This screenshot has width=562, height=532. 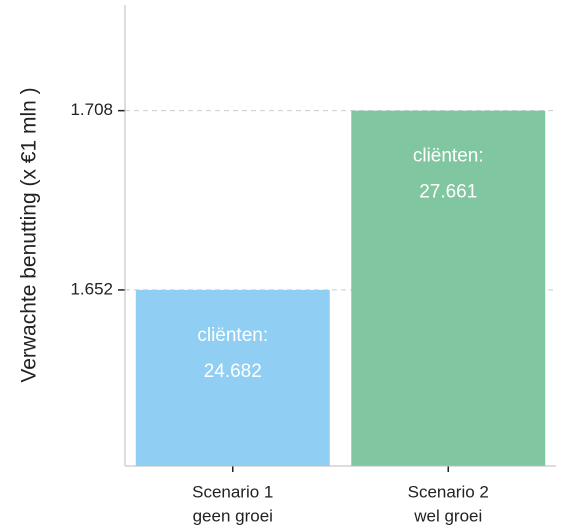 What do you see at coordinates (448, 192) in the screenshot?
I see `bar-annotation: 27.661` at bounding box center [448, 192].